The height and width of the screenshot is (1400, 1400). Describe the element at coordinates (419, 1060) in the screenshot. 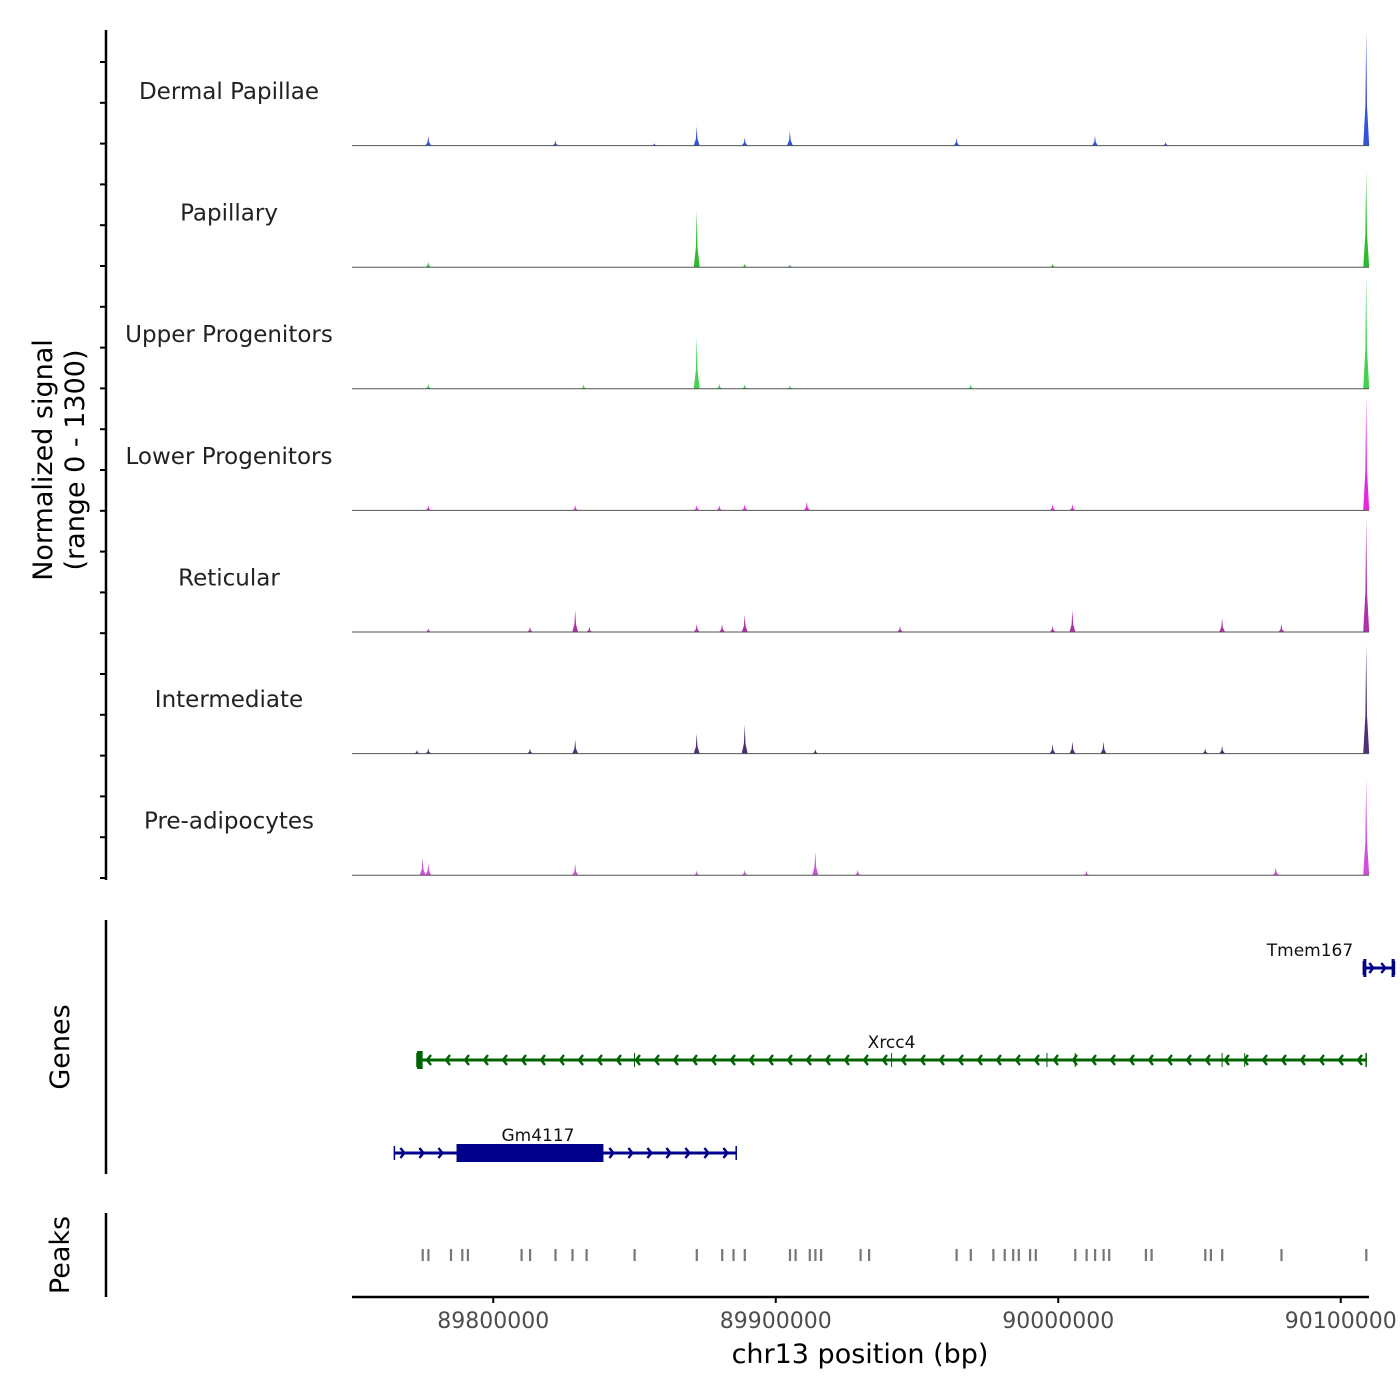

I see `gene-exon` at that location.